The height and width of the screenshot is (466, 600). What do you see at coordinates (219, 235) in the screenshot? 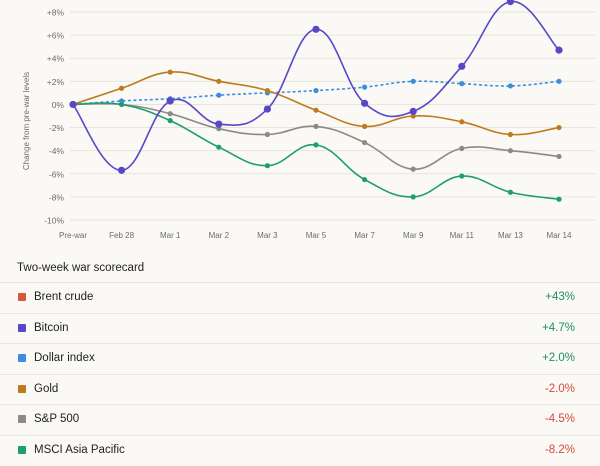
I see `x-tick-label: Mar 2` at bounding box center [219, 235].